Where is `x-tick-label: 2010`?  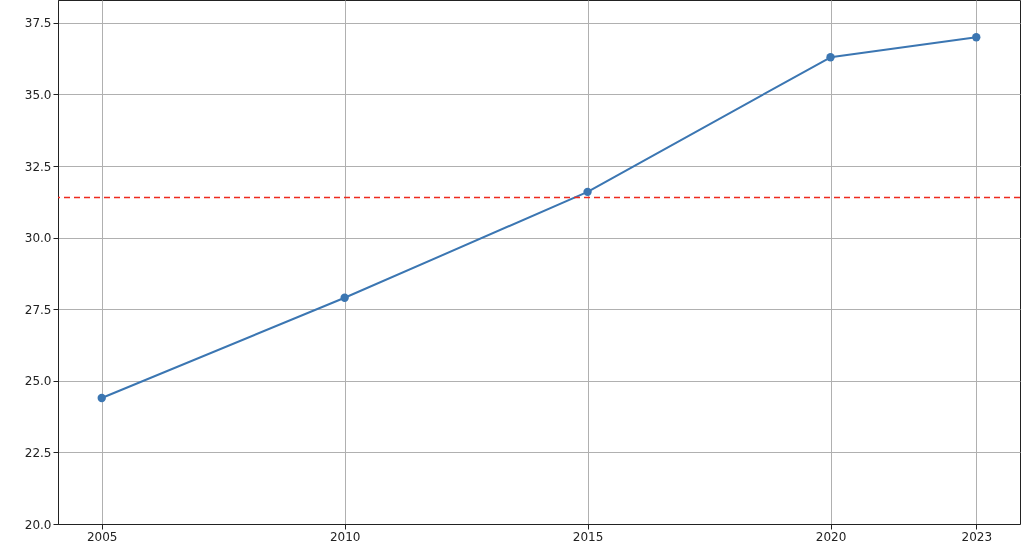 x-tick-label: 2010 is located at coordinates (345, 536).